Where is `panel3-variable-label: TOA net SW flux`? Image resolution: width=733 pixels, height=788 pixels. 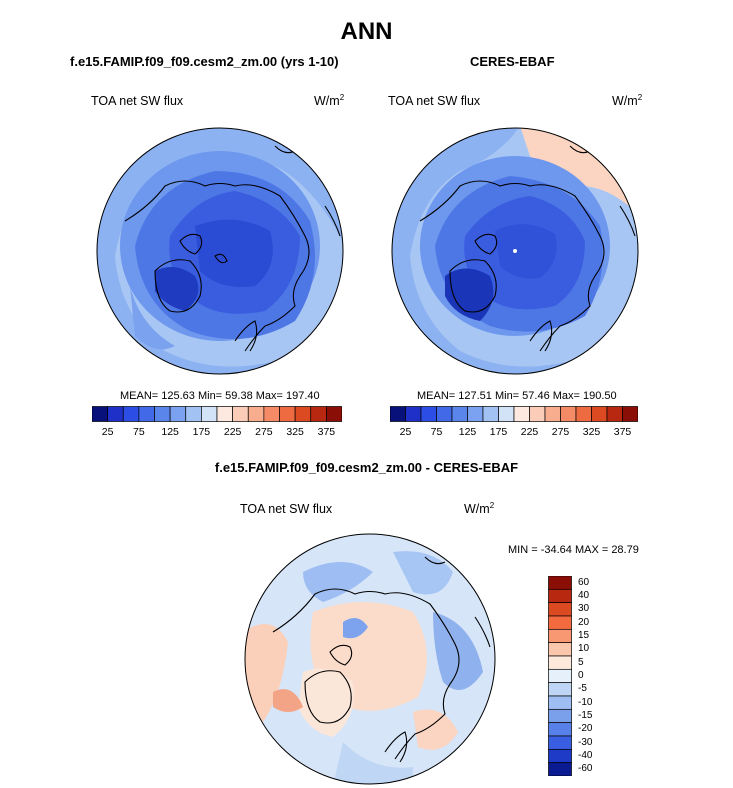 panel3-variable-label: TOA net SW flux is located at coordinates (286, 509).